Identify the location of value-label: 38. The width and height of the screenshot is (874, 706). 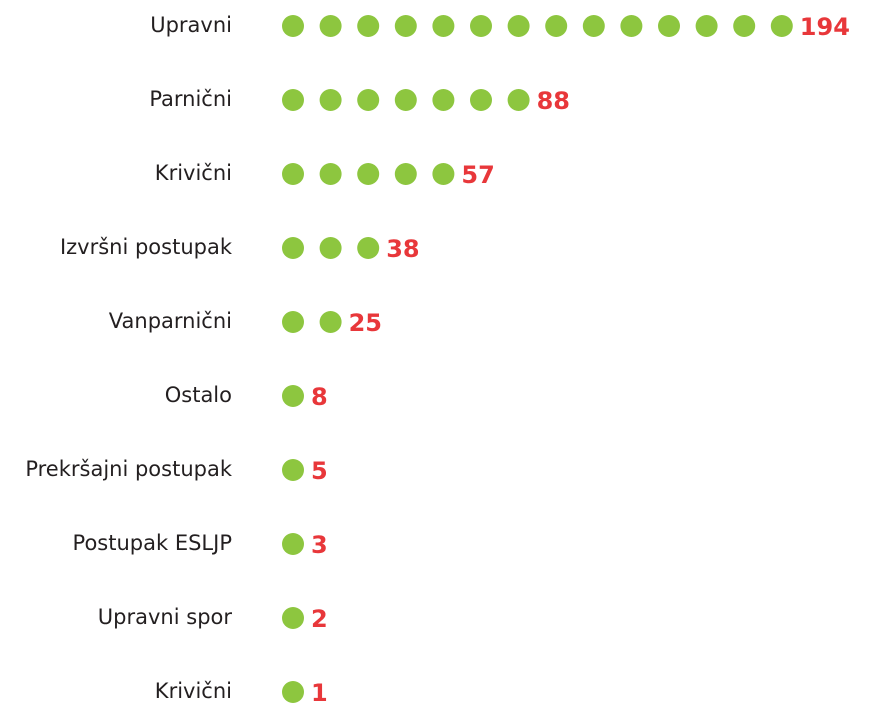
(402, 249).